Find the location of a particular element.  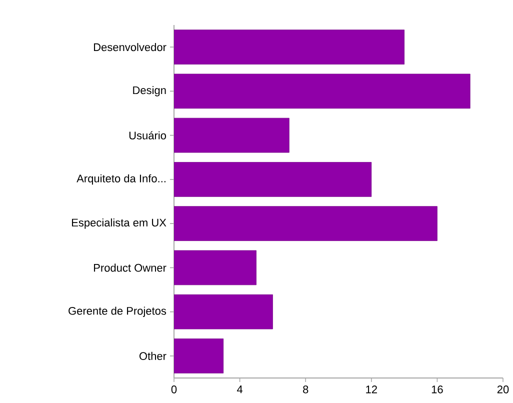

x-tick-label: 4 is located at coordinates (239, 390).